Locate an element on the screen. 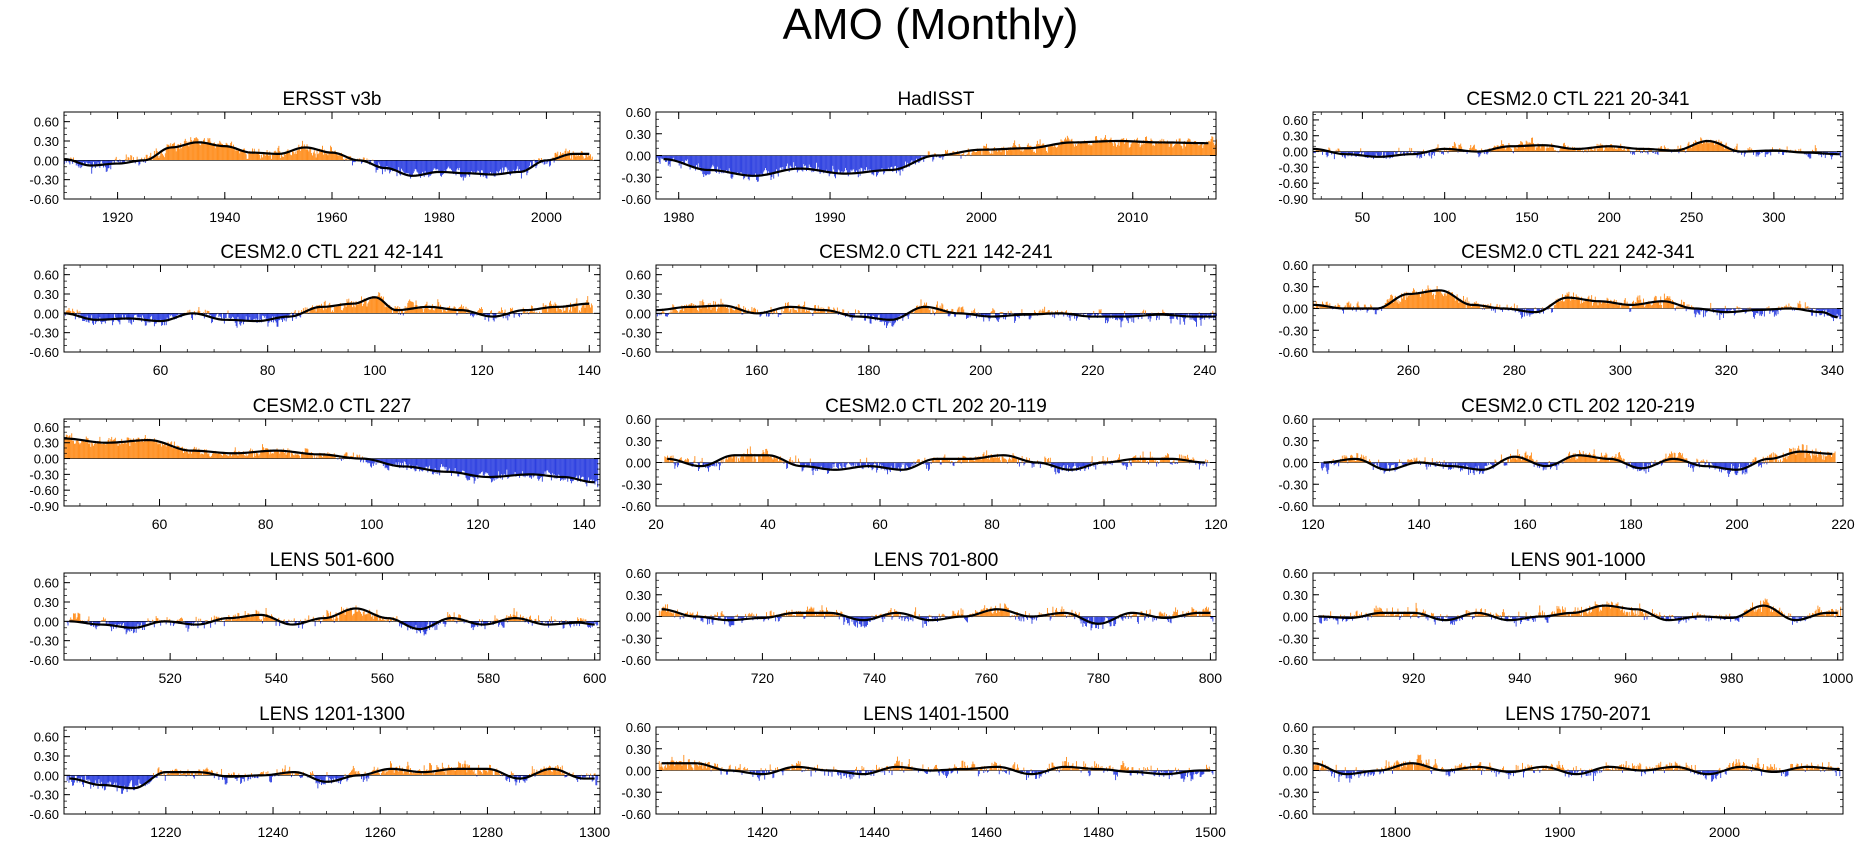 This screenshot has width=1861, height=854. y-tick-label: 0.60 is located at coordinates (46, 122).